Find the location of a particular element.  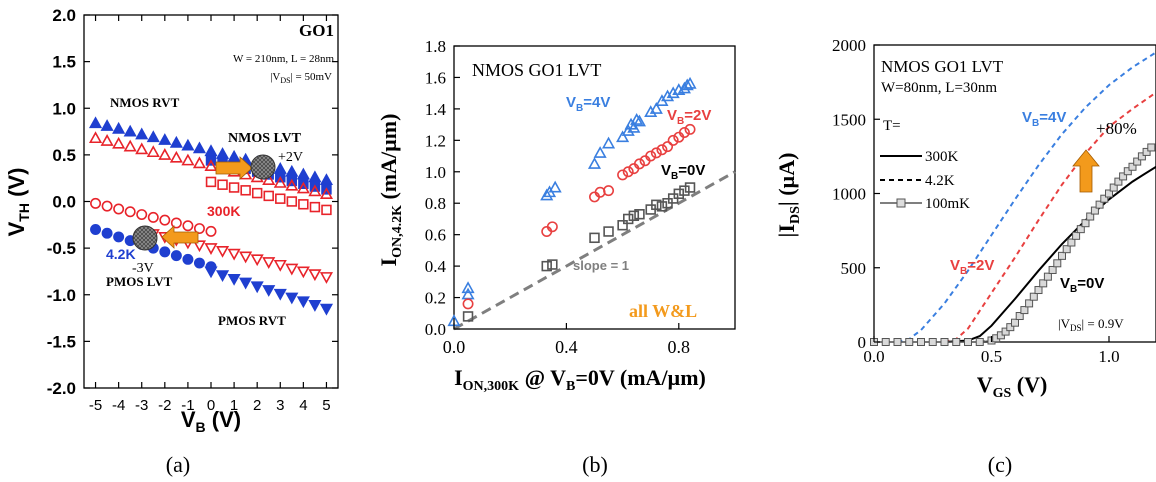

label-vb-4v-b: VB=4V is located at coordinates (588, 104).